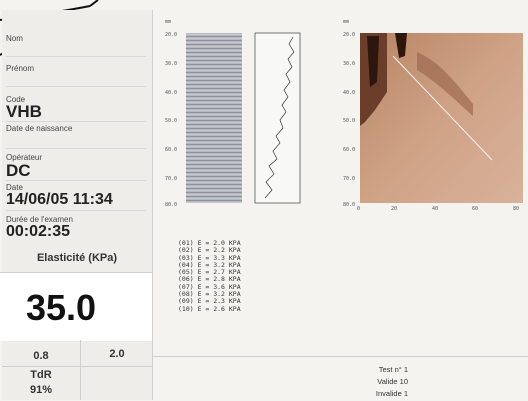 The image size is (528, 401). I want to click on dob-label: Date de naissance, so click(39, 128).